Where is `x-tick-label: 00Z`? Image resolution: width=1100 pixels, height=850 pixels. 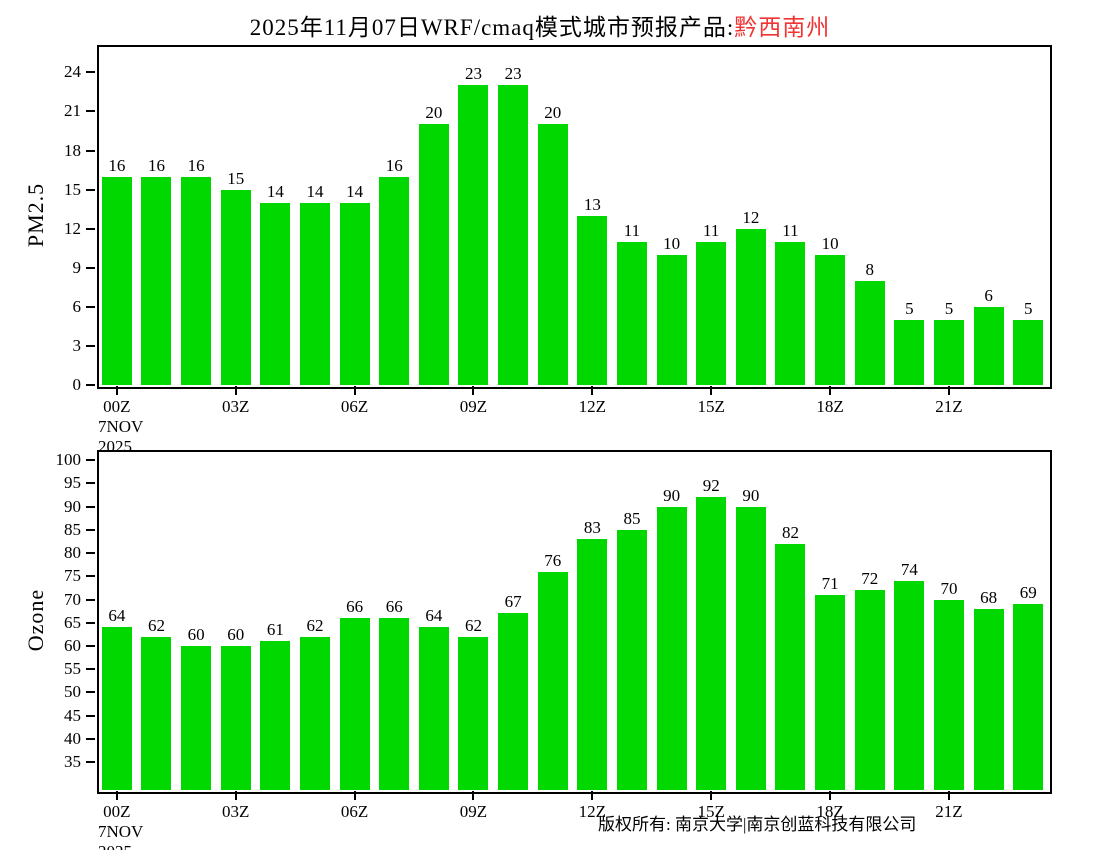 x-tick-label: 00Z is located at coordinates (117, 811).